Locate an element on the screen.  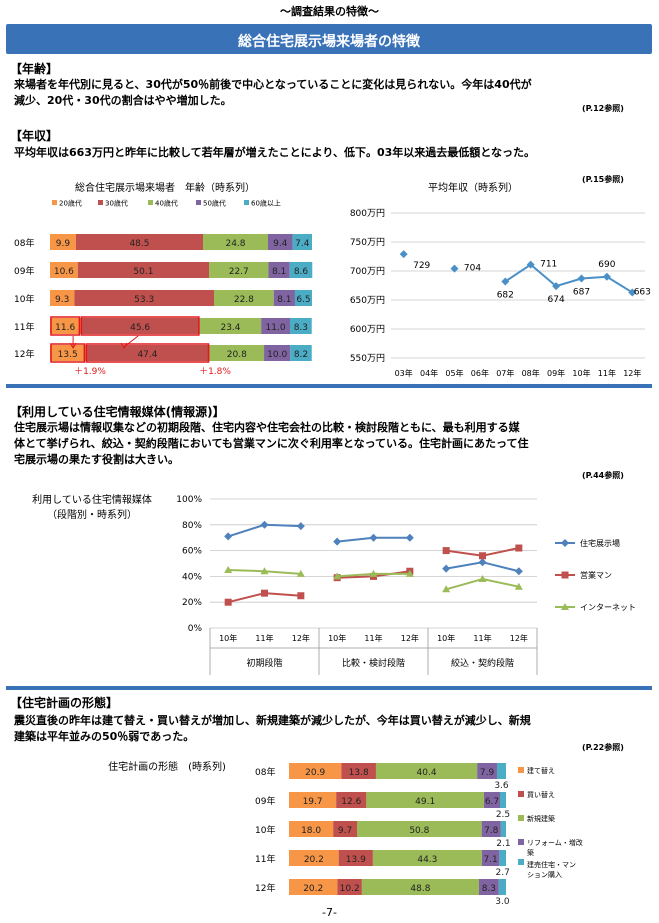
data-label: 22.7 is located at coordinates (239, 272).